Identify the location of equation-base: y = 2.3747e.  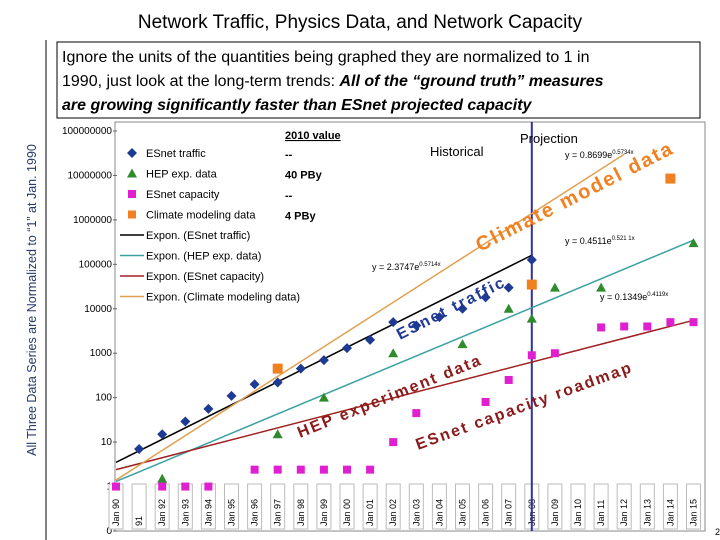
(395, 267).